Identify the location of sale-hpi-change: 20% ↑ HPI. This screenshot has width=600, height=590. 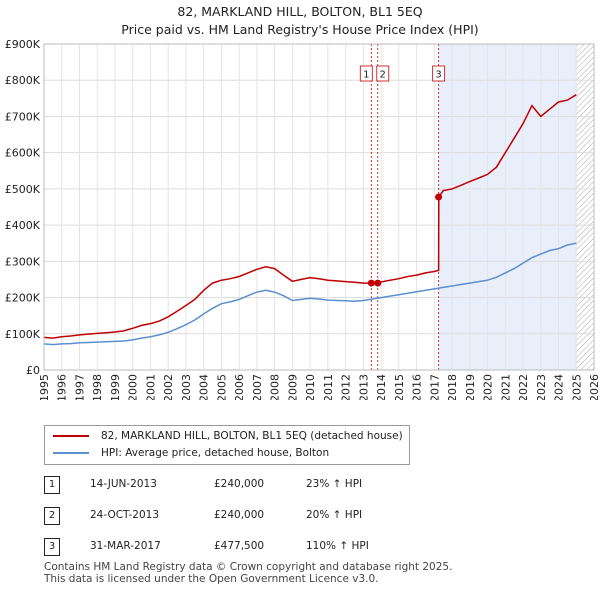
(334, 515).